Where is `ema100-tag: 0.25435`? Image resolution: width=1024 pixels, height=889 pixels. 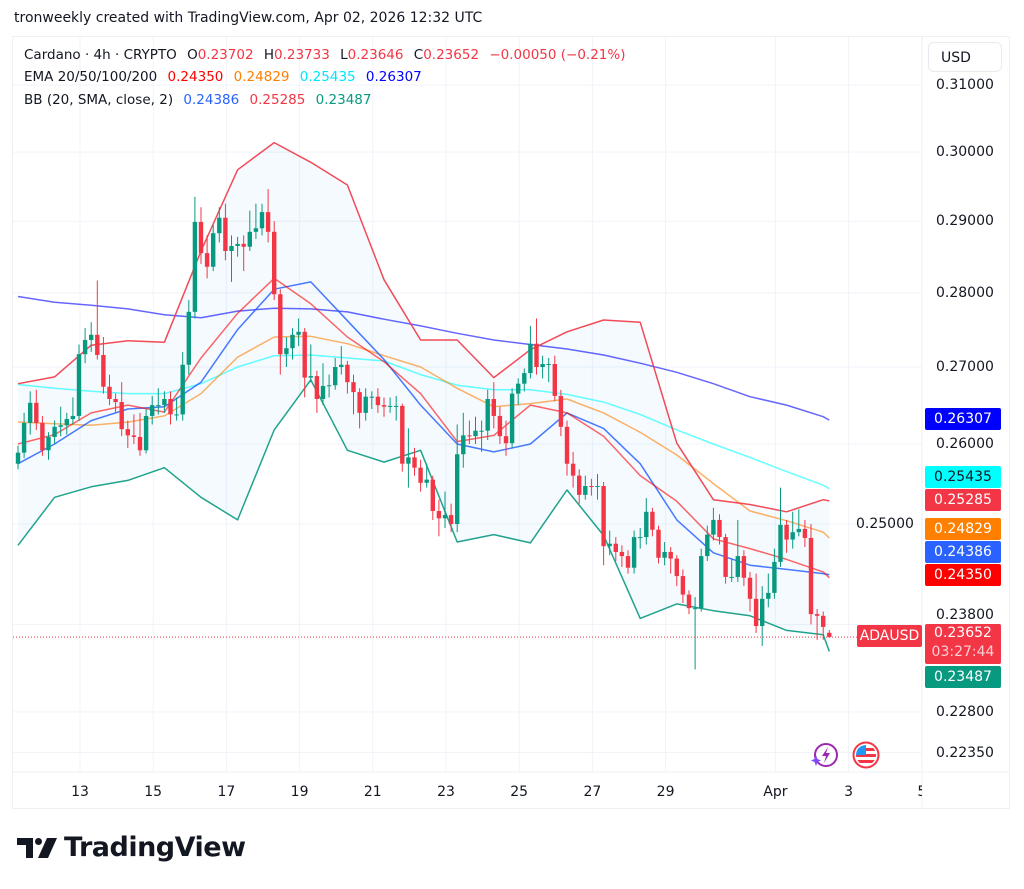
ema100-tag: 0.25435 is located at coordinates (963, 477).